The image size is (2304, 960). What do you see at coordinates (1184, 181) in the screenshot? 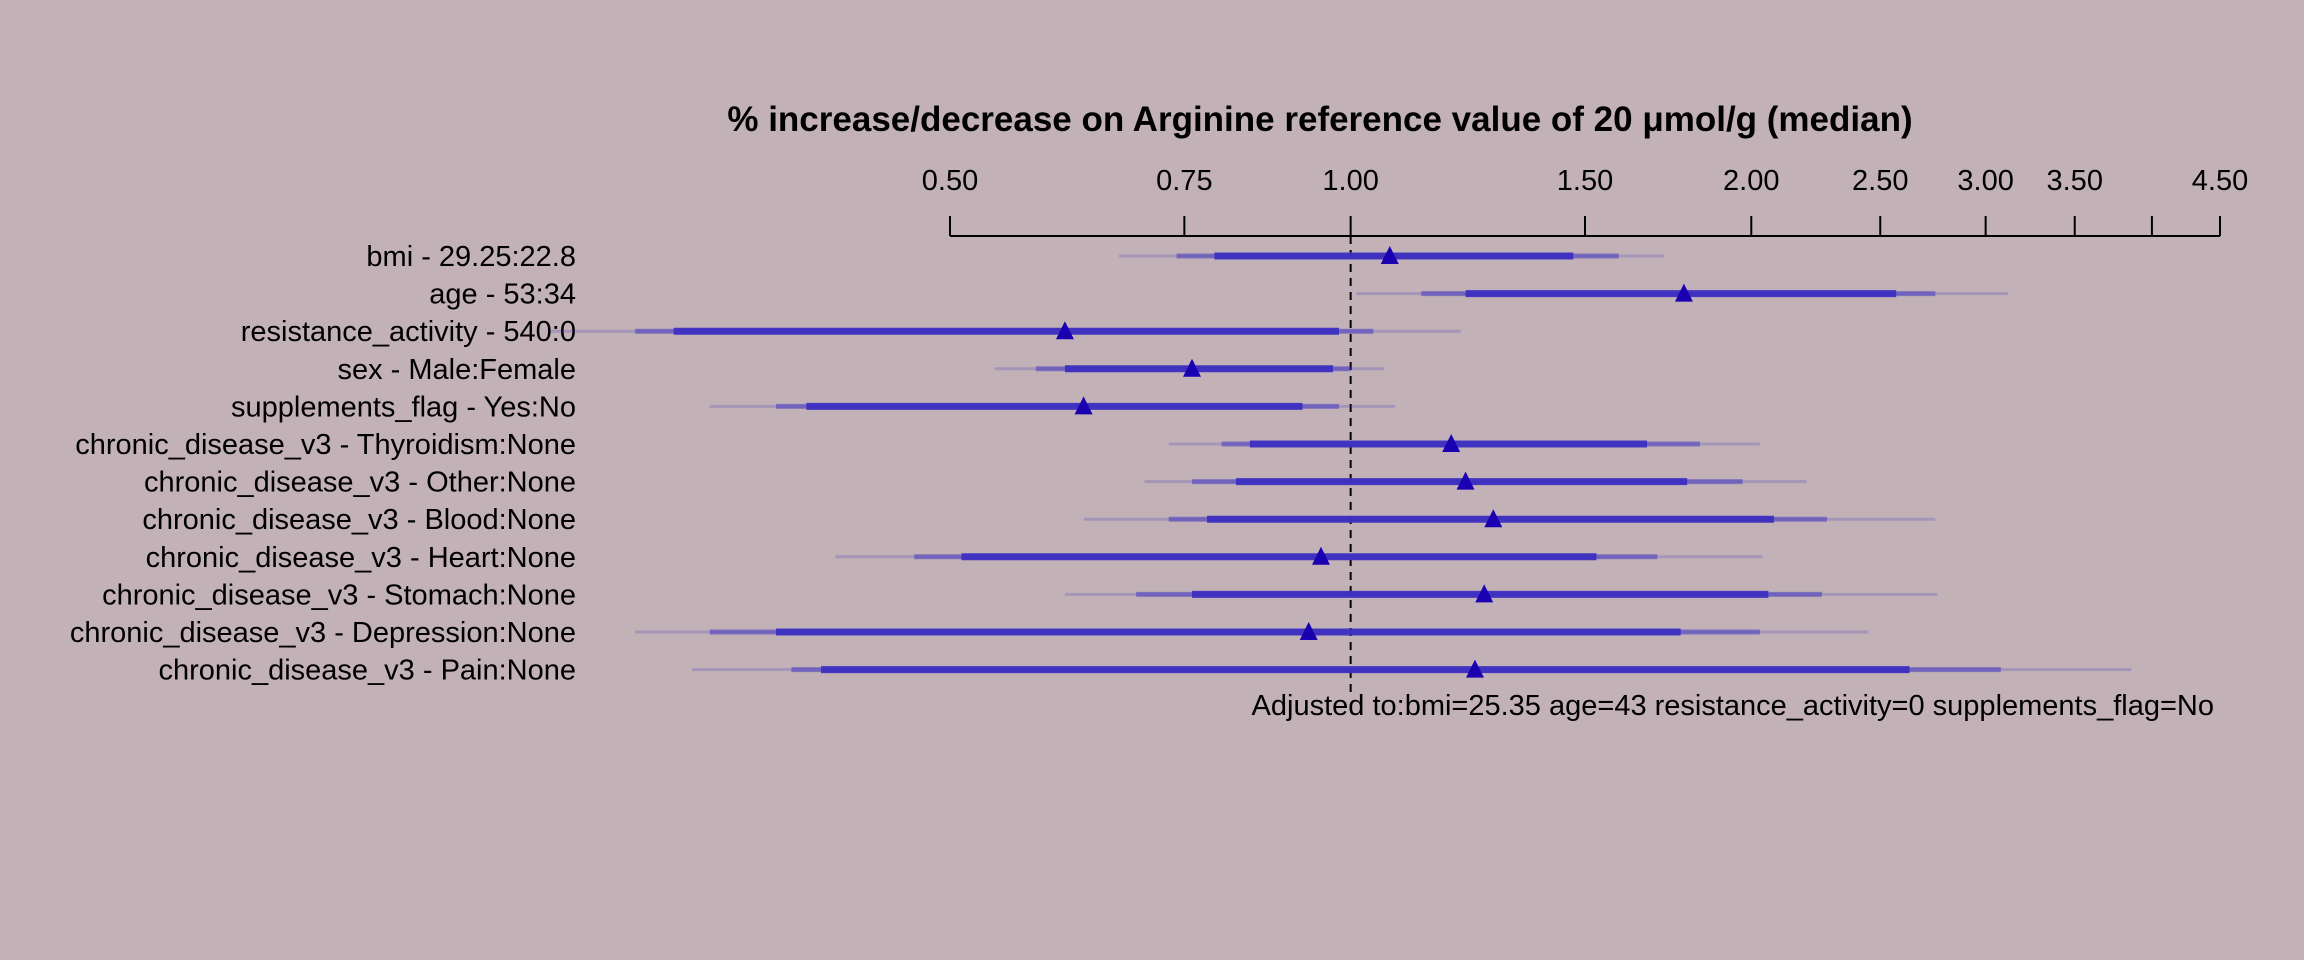
I see `x-tick-label: 0.75` at bounding box center [1184, 181].